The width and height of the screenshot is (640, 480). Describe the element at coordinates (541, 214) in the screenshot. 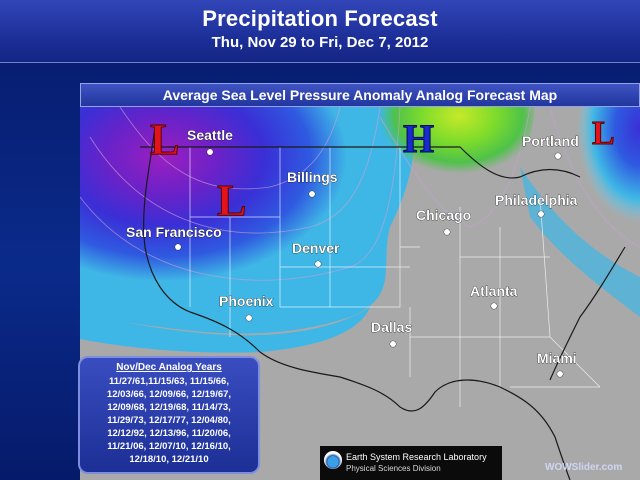

I see `city-dot-philadelphia` at that location.